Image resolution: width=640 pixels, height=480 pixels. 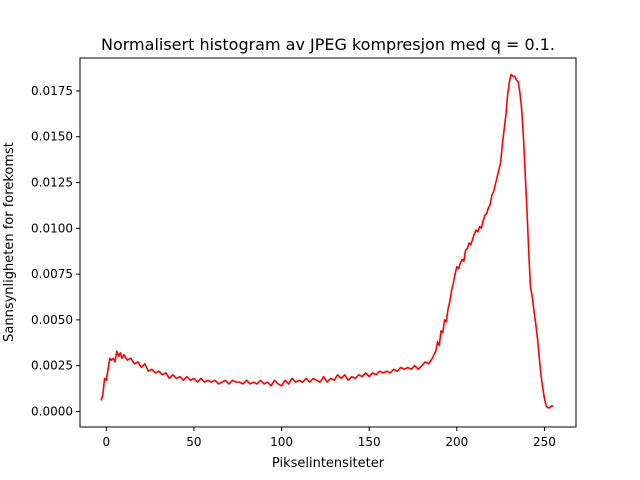 I want to click on y-tick-label: 0.0100, so click(x=52, y=228).